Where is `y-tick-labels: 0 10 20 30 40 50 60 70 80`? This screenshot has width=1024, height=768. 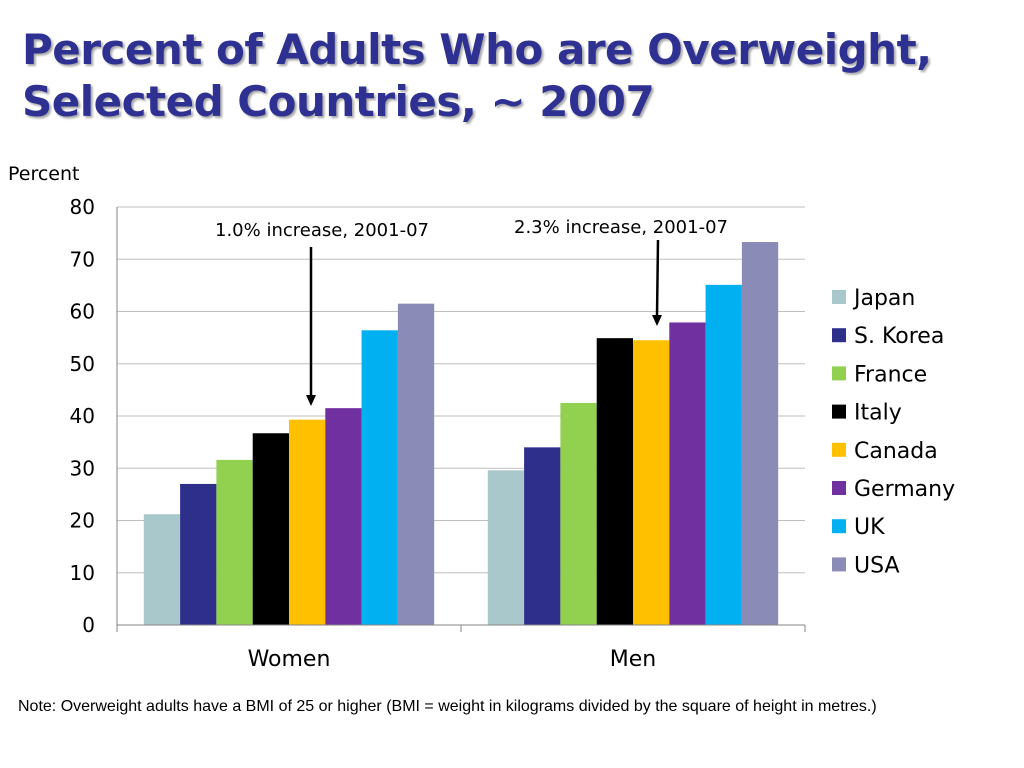 y-tick-labels: 0 10 20 30 40 50 60 70 80 is located at coordinates (82, 416).